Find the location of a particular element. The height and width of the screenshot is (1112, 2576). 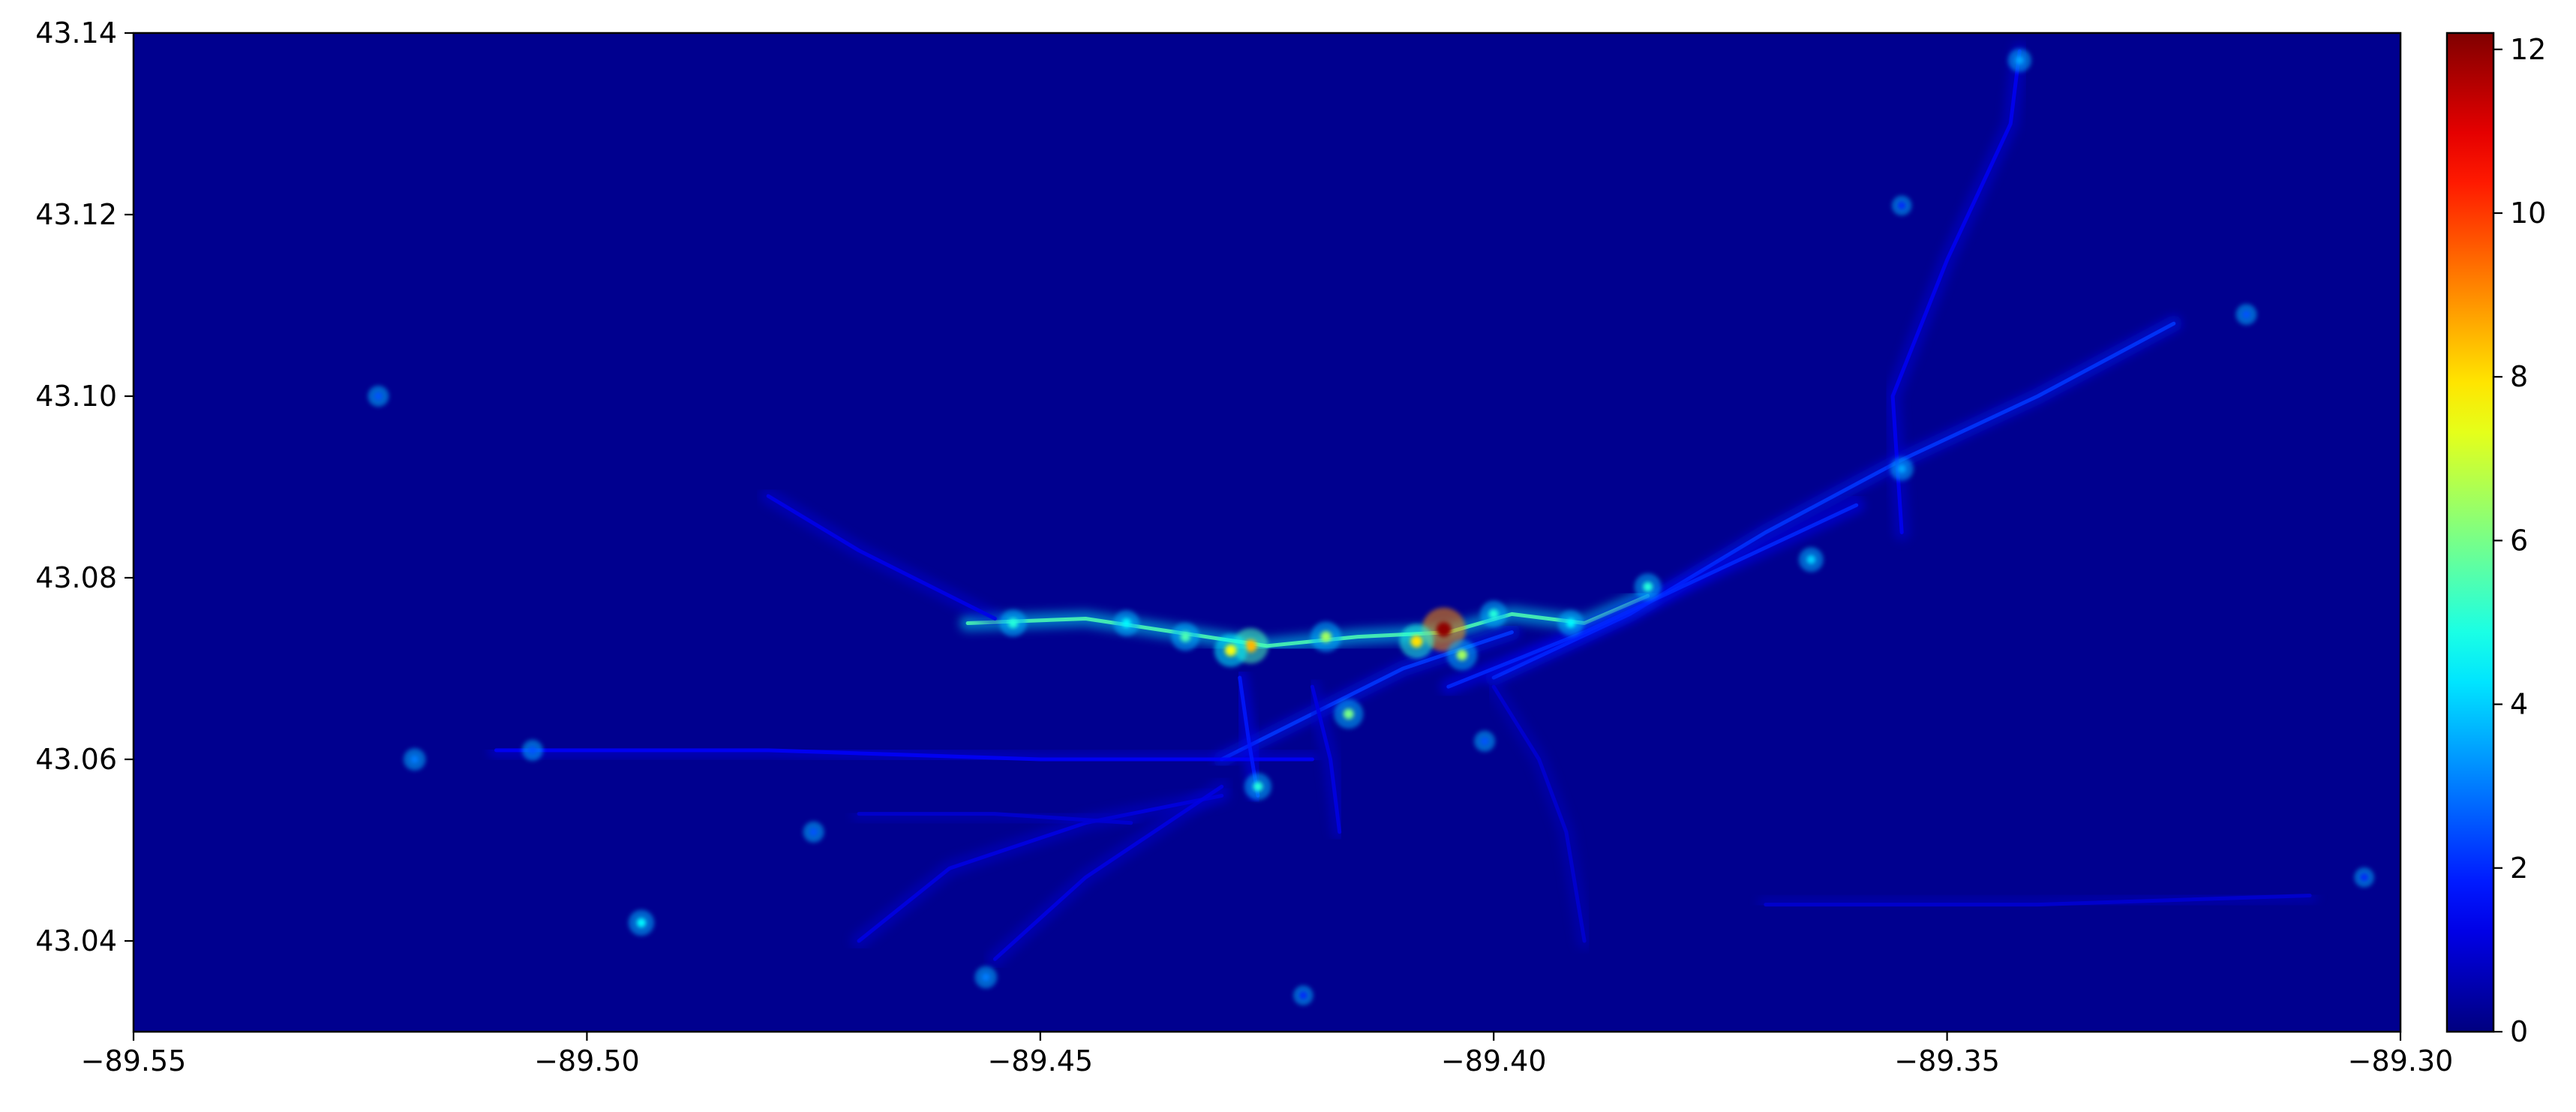

colorbar-tick-label: 4 is located at coordinates (2519, 704).